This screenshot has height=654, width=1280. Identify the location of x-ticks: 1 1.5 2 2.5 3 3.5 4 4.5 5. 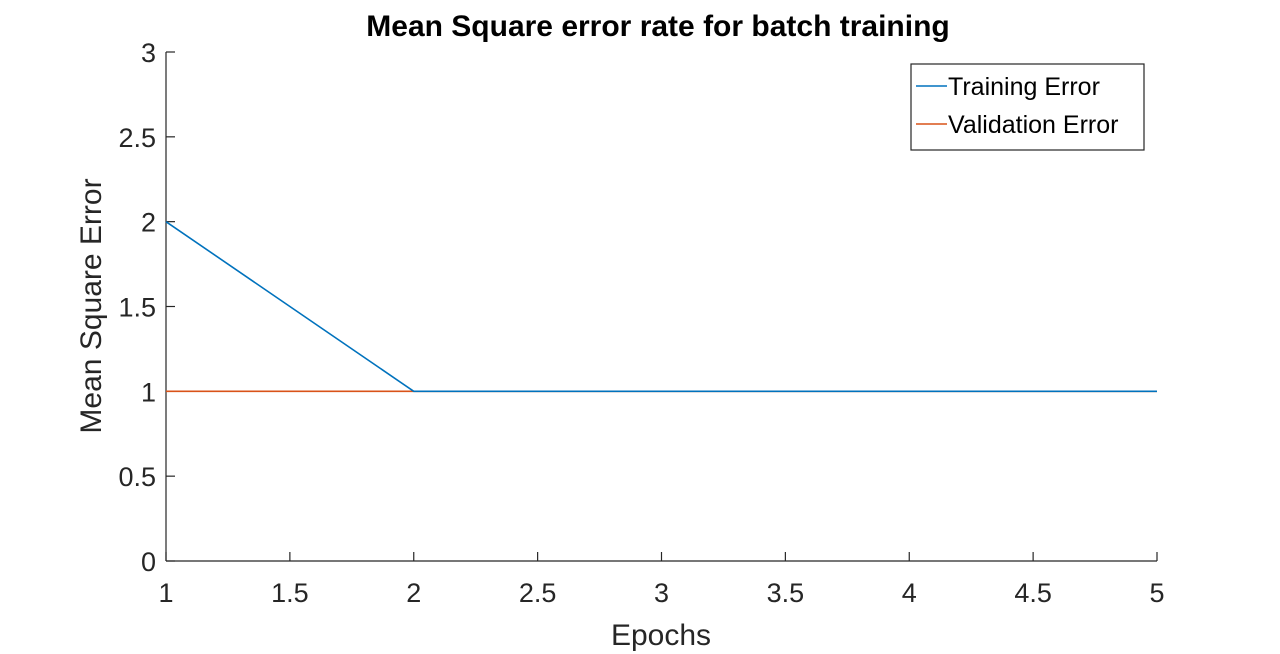
(661, 580).